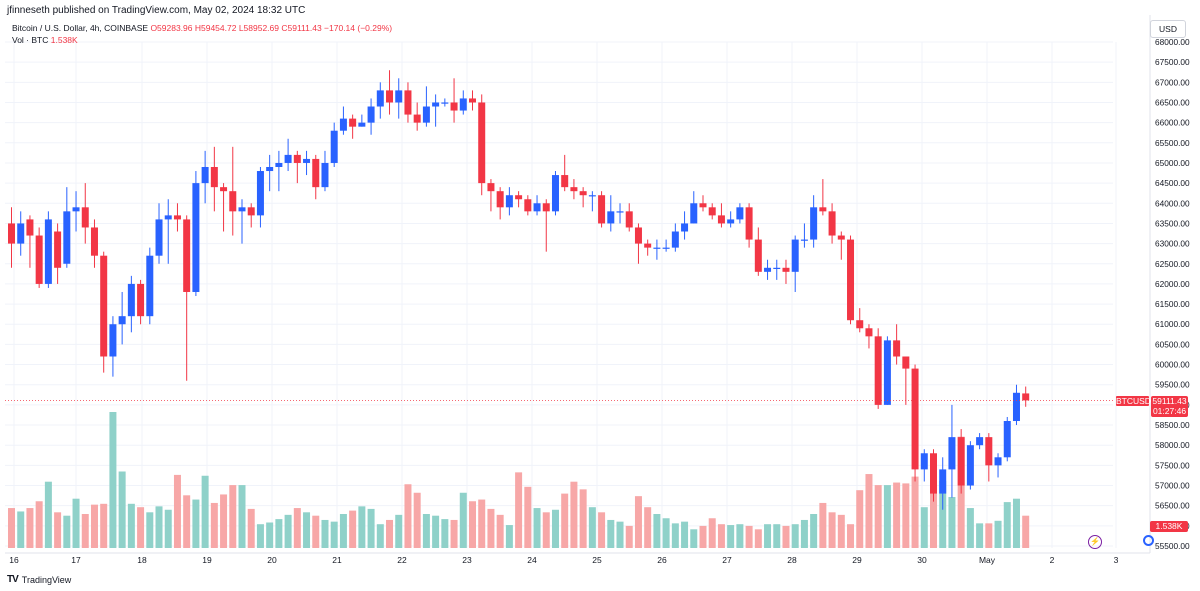 This screenshot has width=1200, height=591. What do you see at coordinates (987, 560) in the screenshot?
I see `time-tick-label: May` at bounding box center [987, 560].